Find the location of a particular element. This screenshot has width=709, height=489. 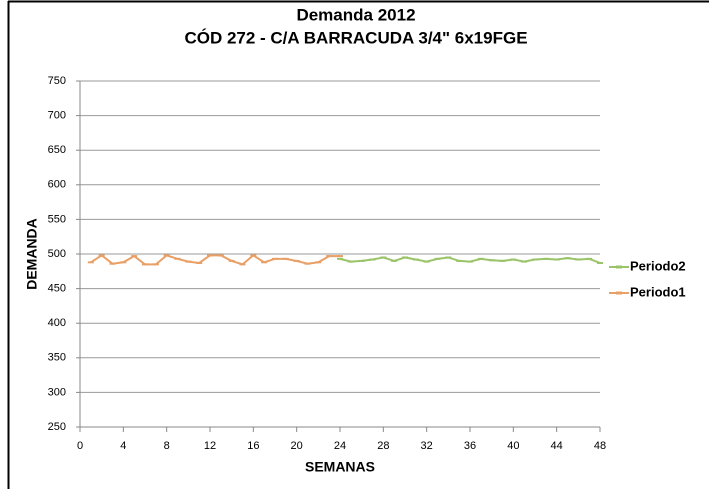

x-tick-label: 28 is located at coordinates (383, 446).